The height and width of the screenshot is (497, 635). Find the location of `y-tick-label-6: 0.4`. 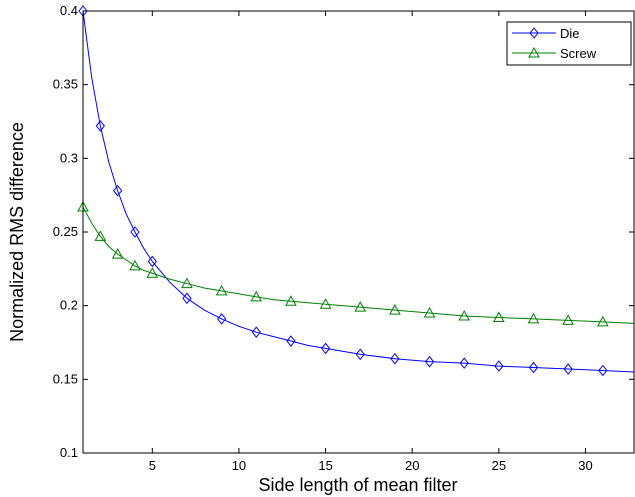

y-tick-label-6: 0.4 is located at coordinates (69, 10).